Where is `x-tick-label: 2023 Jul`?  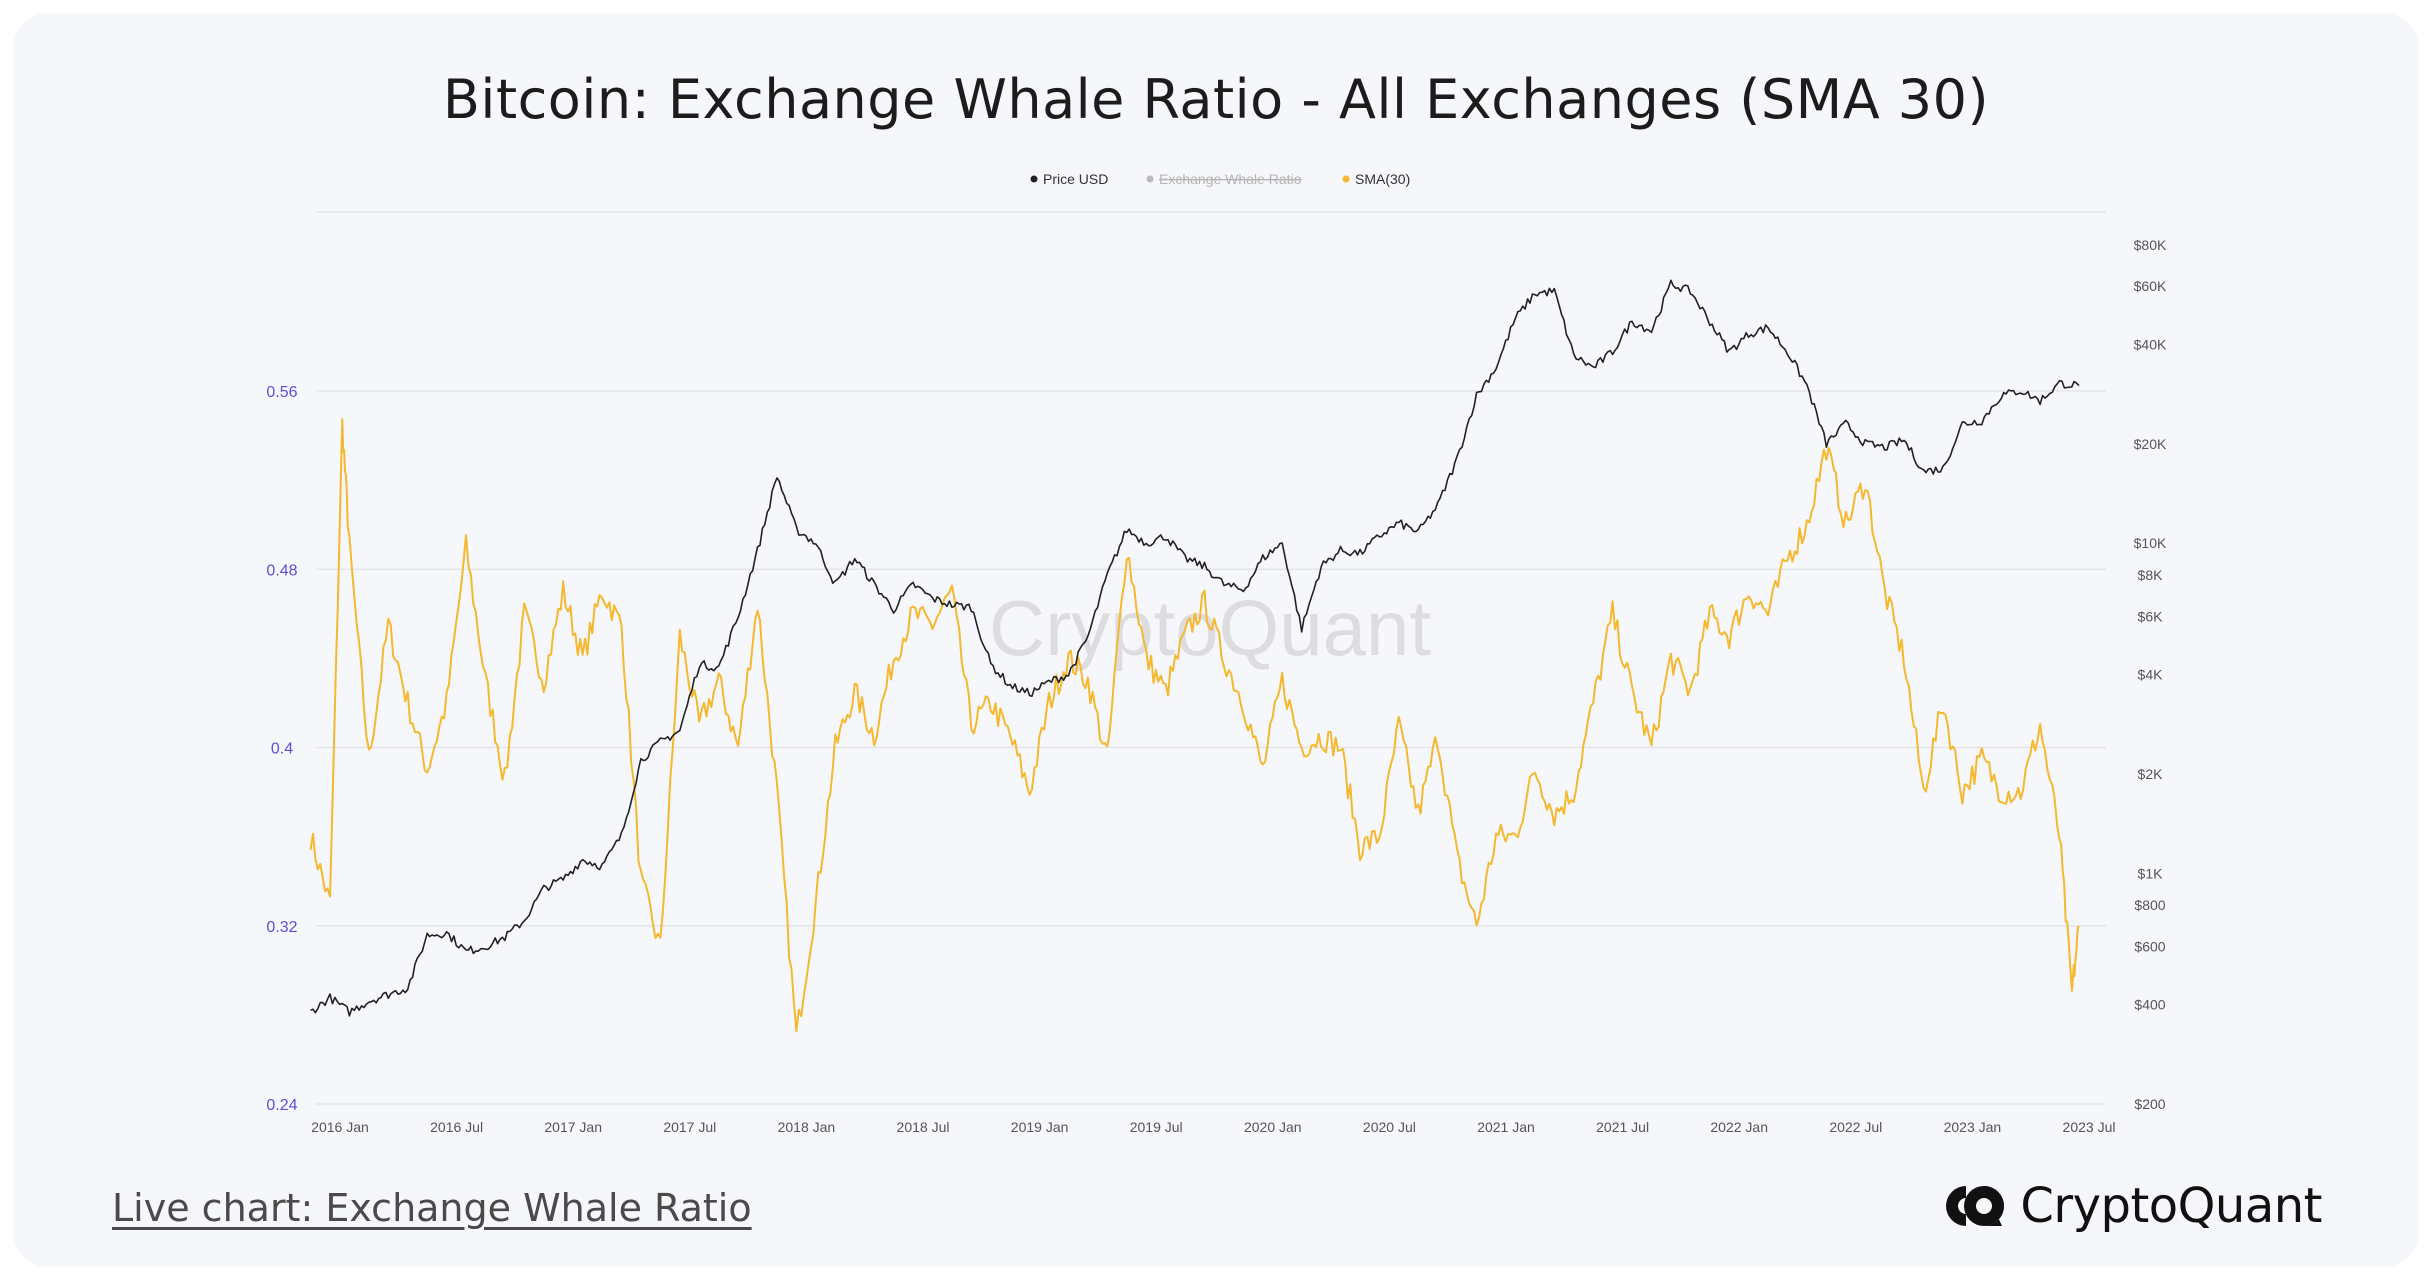 x-tick-label: 2023 Jul is located at coordinates (2089, 1127).